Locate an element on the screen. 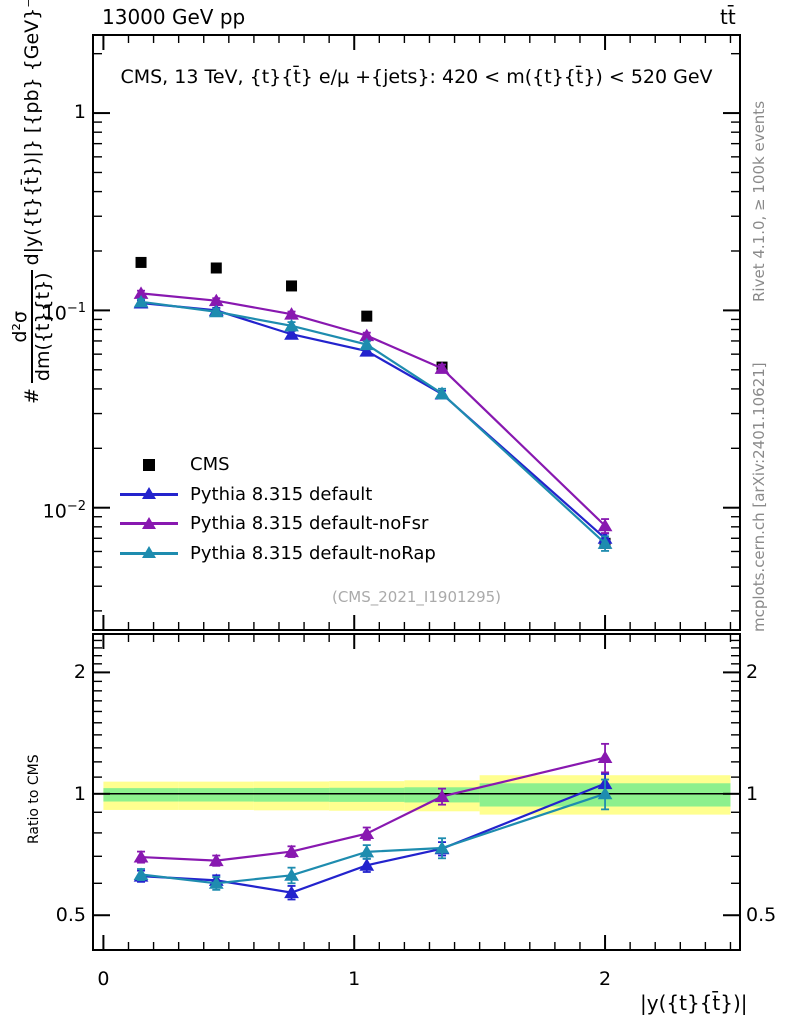  top-y-tick-label: 10⁻² is located at coordinates (64, 510).